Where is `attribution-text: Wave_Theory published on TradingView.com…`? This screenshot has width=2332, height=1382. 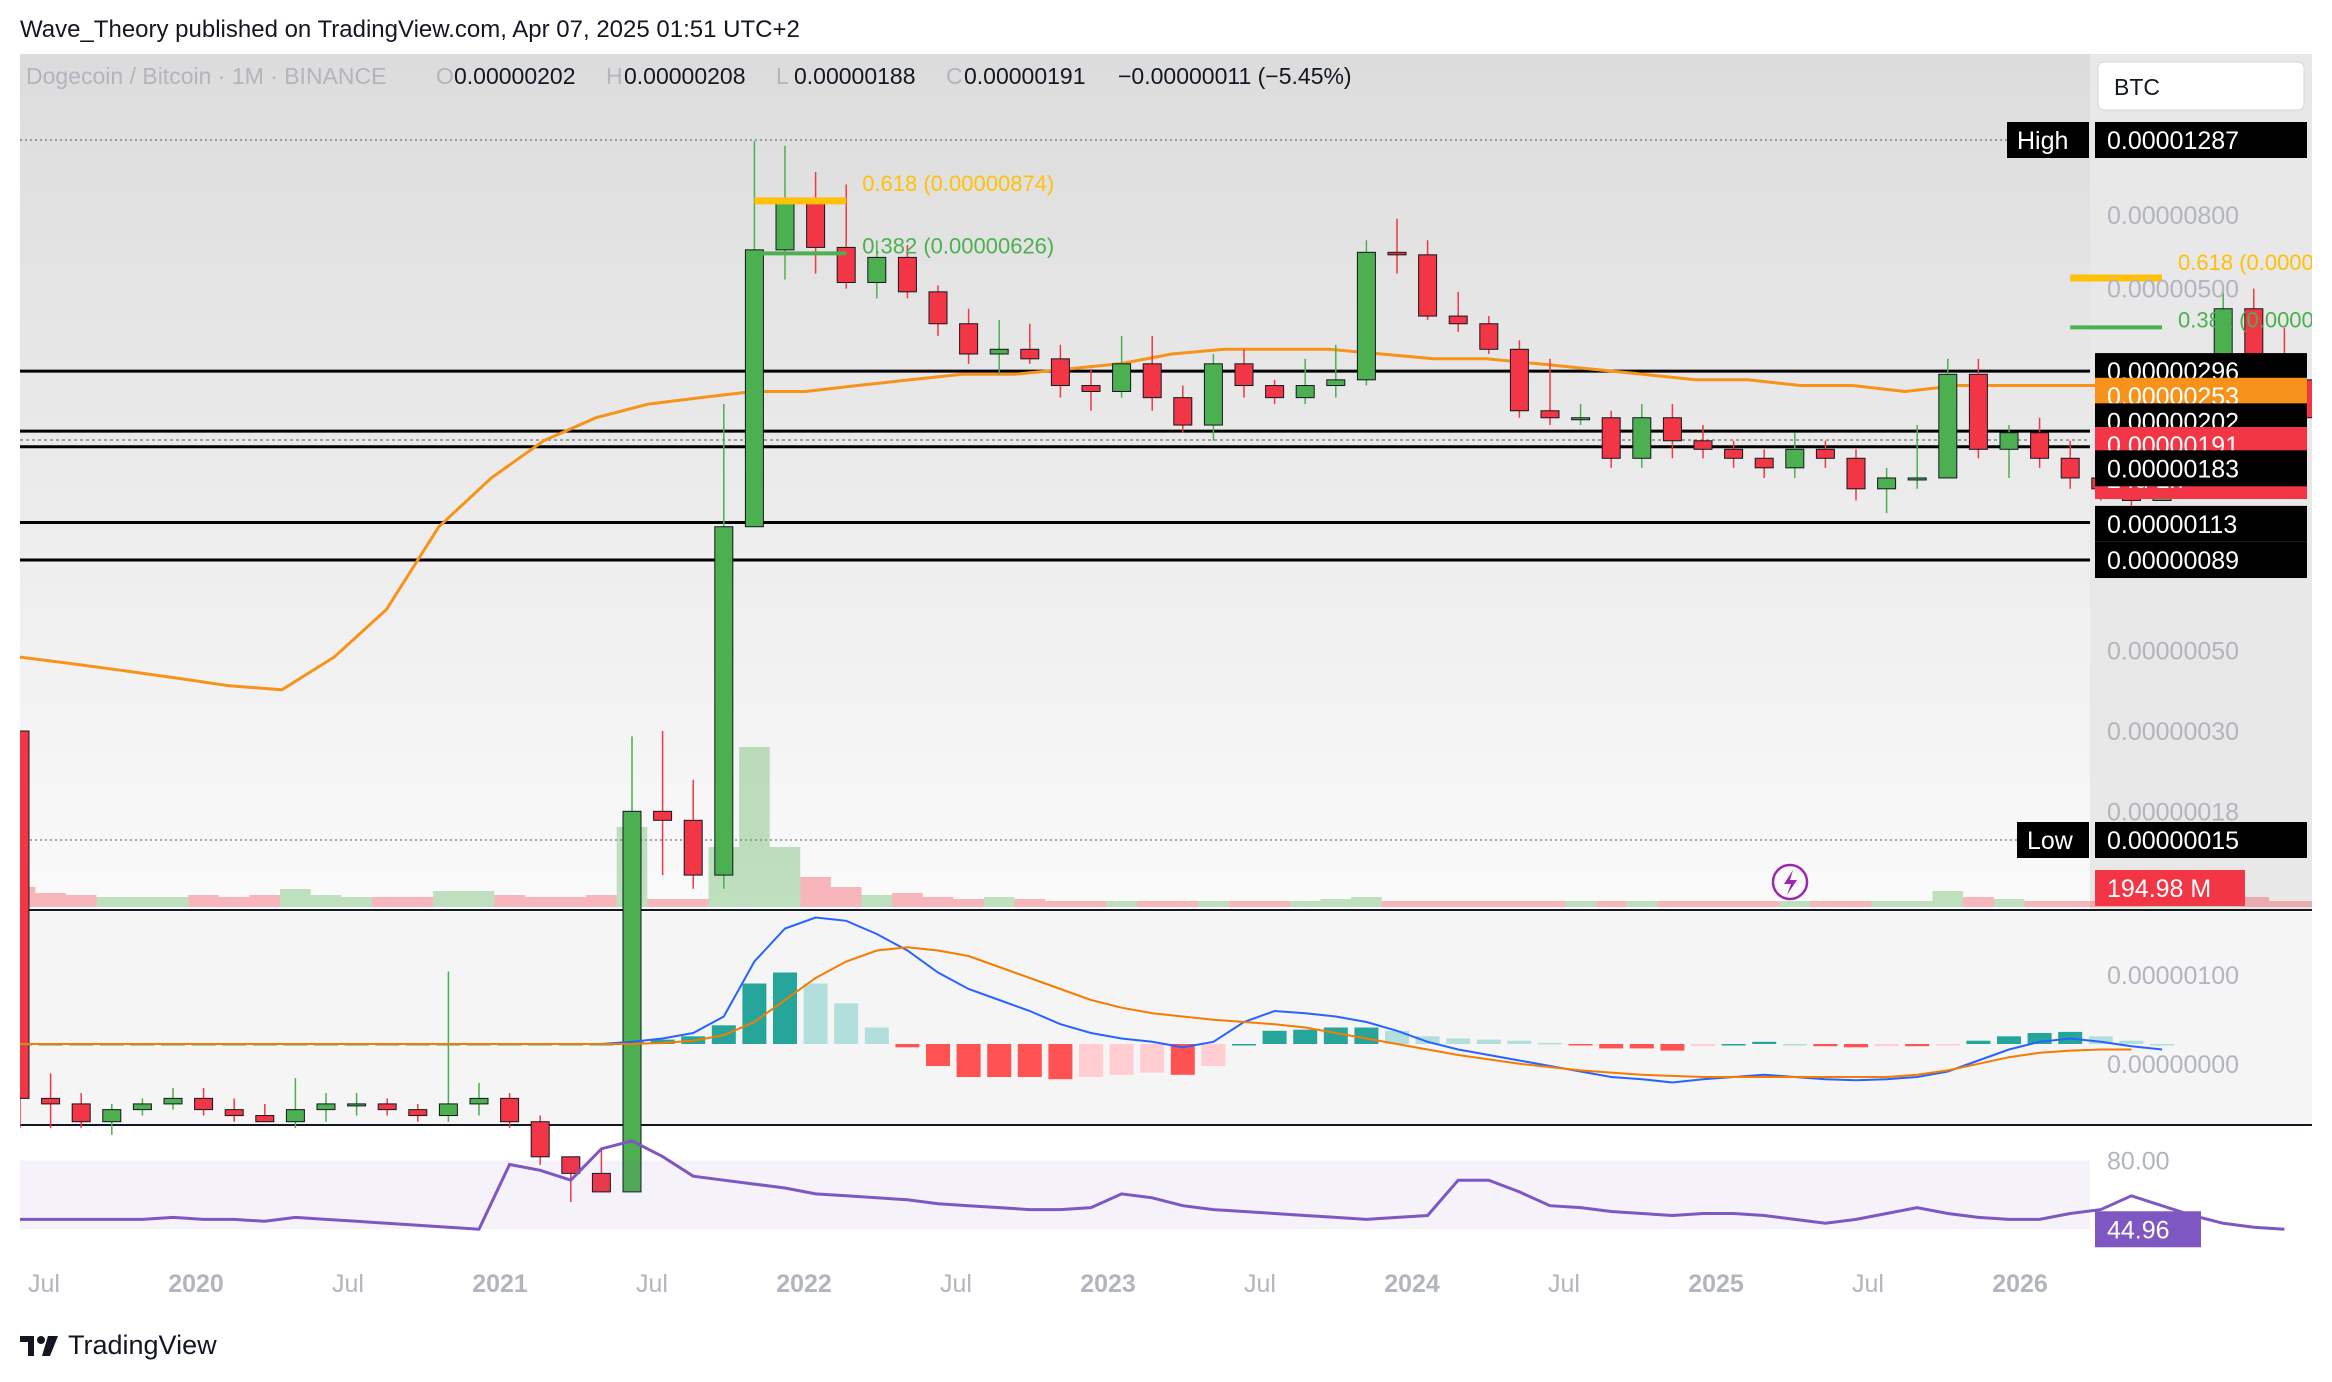 attribution-text: Wave_Theory published on TradingView.com… is located at coordinates (410, 29).